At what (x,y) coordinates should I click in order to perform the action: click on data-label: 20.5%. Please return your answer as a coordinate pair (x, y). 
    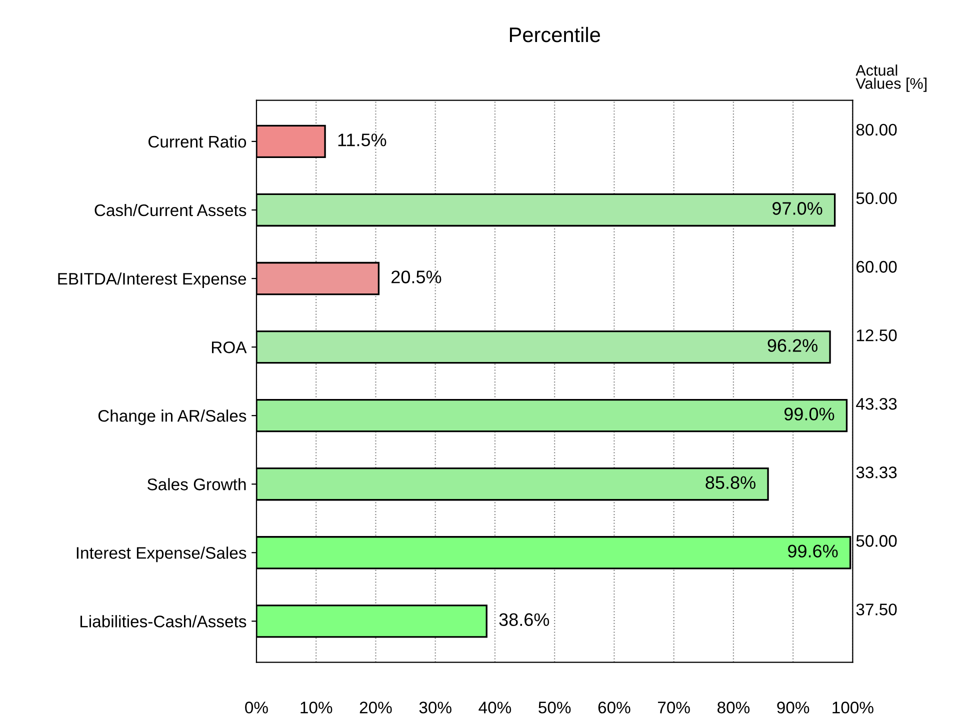
    Looking at the image, I should click on (417, 277).